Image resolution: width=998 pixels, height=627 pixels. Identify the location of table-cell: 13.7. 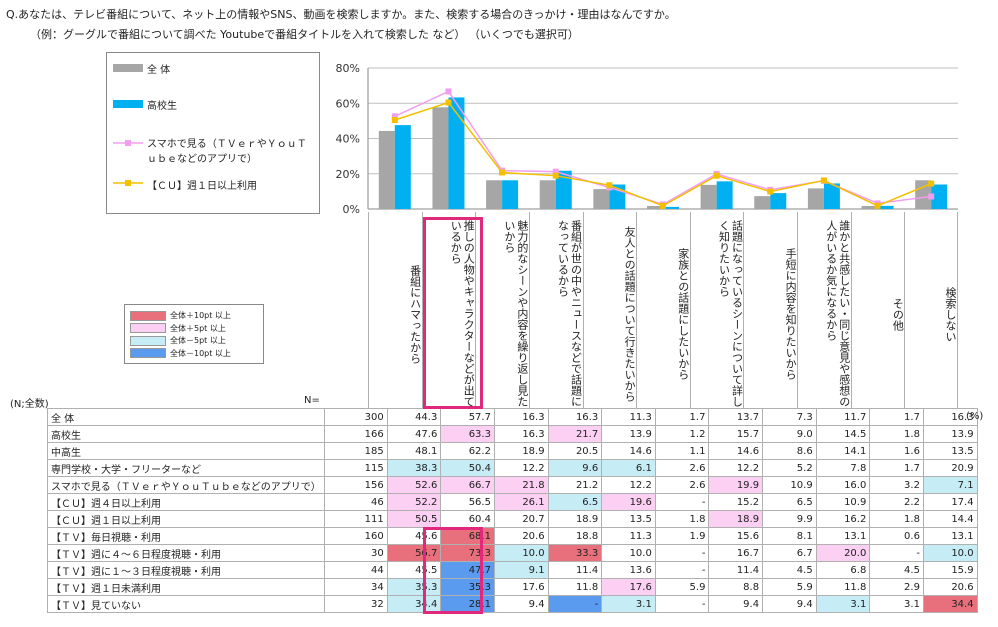
(736, 417).